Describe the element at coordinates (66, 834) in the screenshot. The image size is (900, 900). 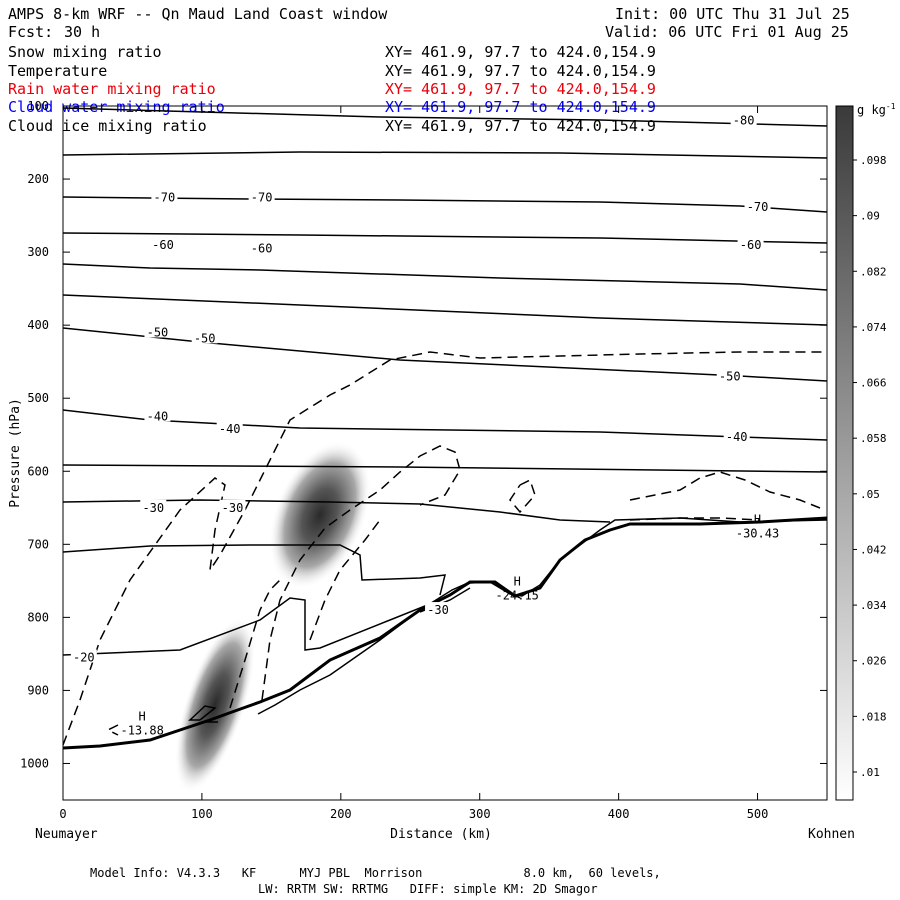
I see `left-station-label: Neumayer` at that location.